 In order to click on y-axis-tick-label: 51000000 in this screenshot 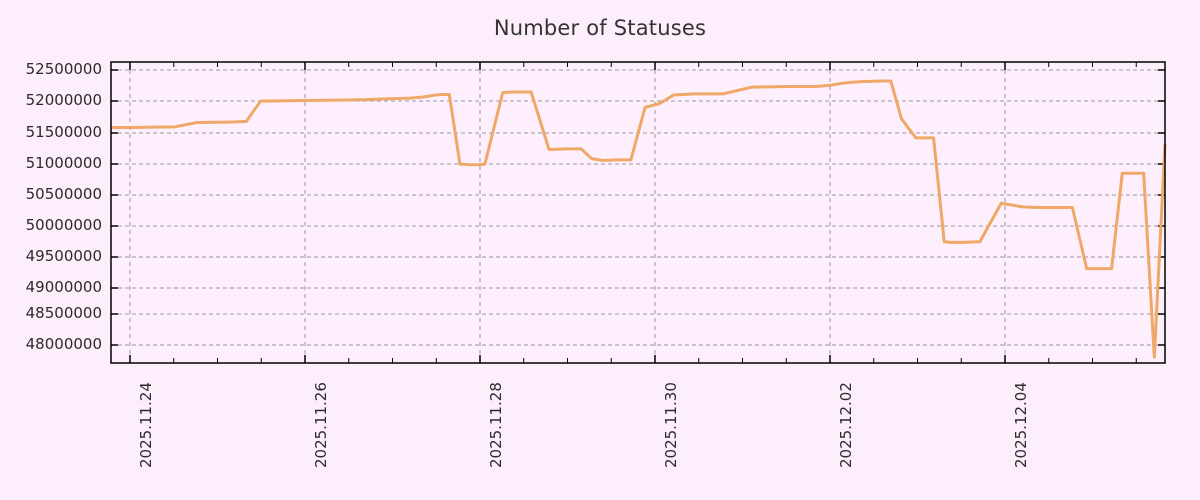, I will do `click(63, 163)`.